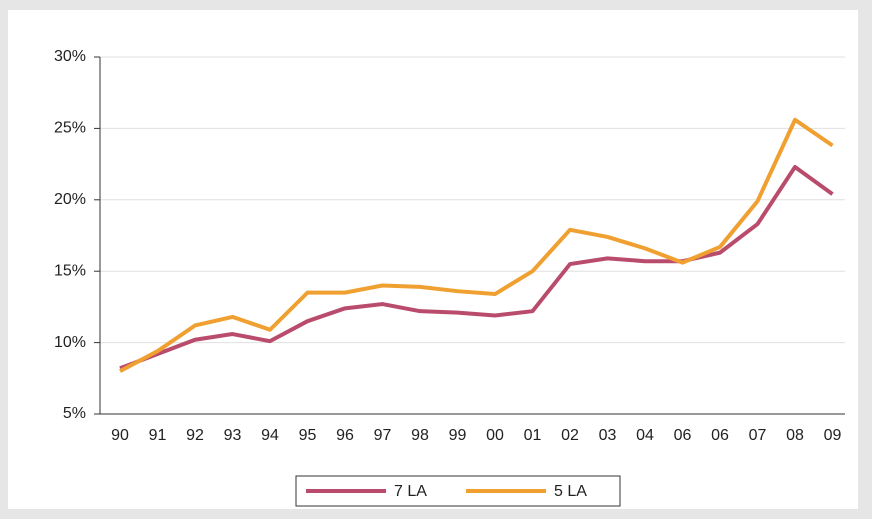 The image size is (872, 519). I want to click on x-tick-label: 00, so click(495, 435).